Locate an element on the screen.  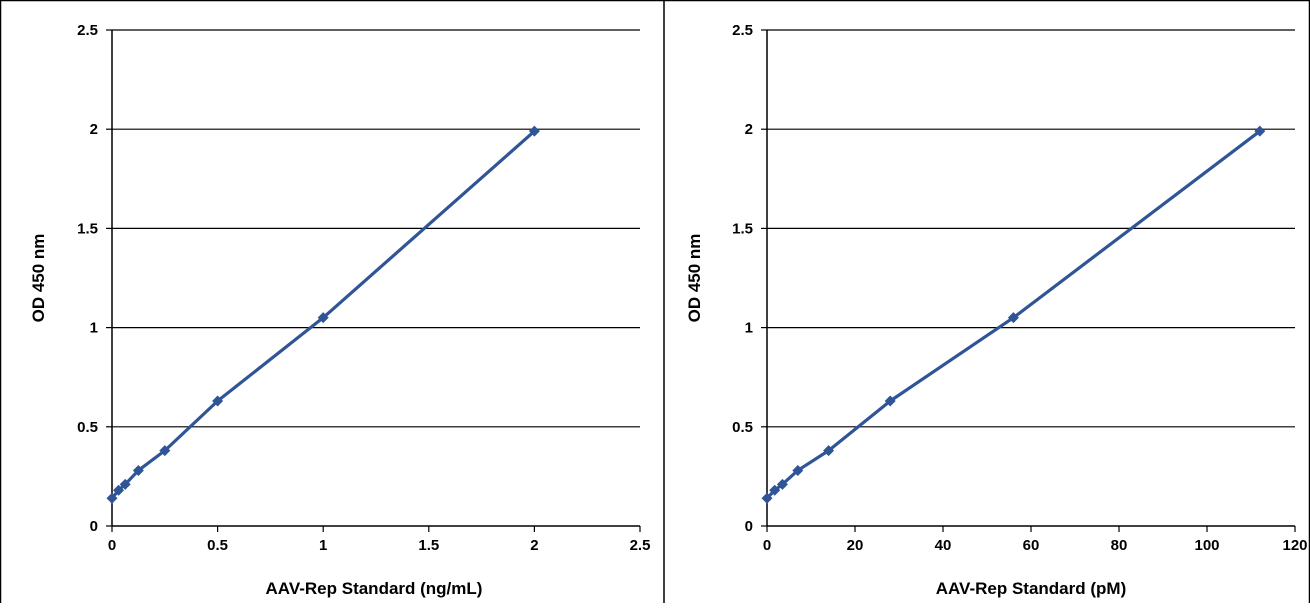
x-tick-label: 60 is located at coordinates (1031, 545).